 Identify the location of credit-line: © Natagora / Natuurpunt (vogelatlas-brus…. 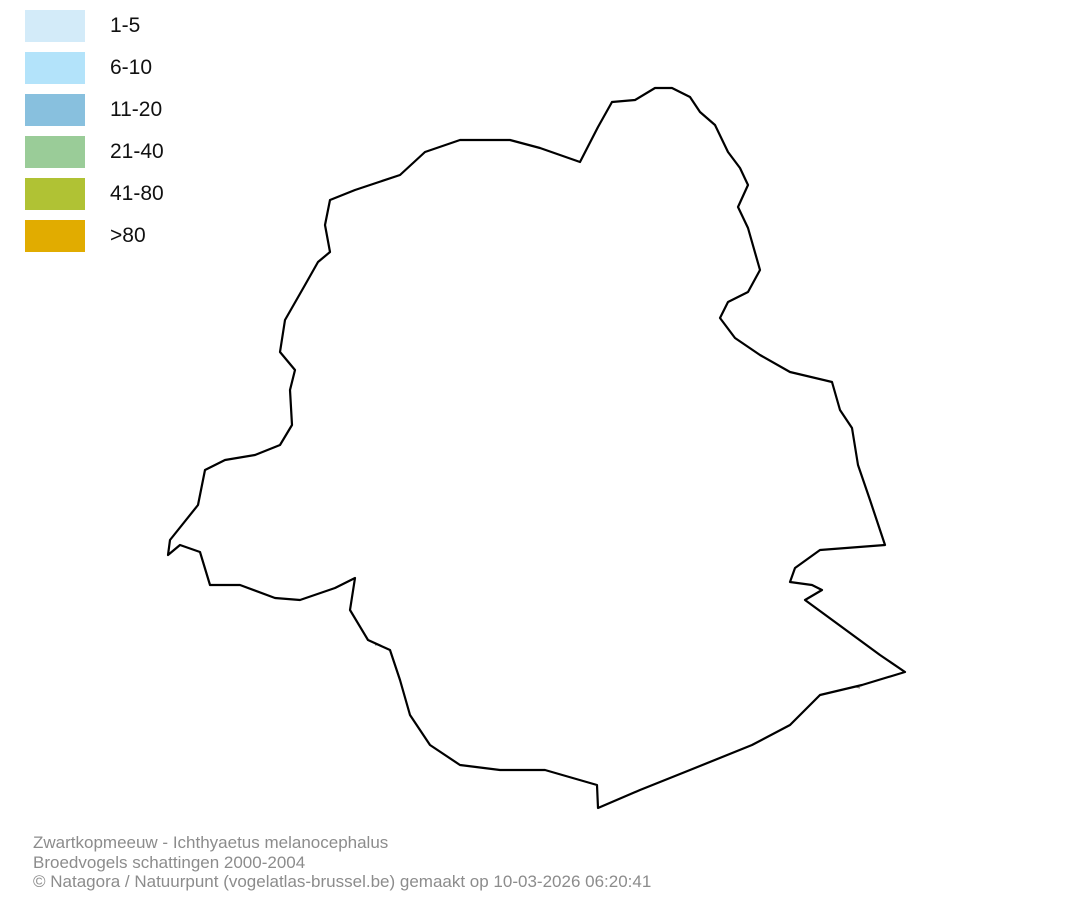
(342, 881).